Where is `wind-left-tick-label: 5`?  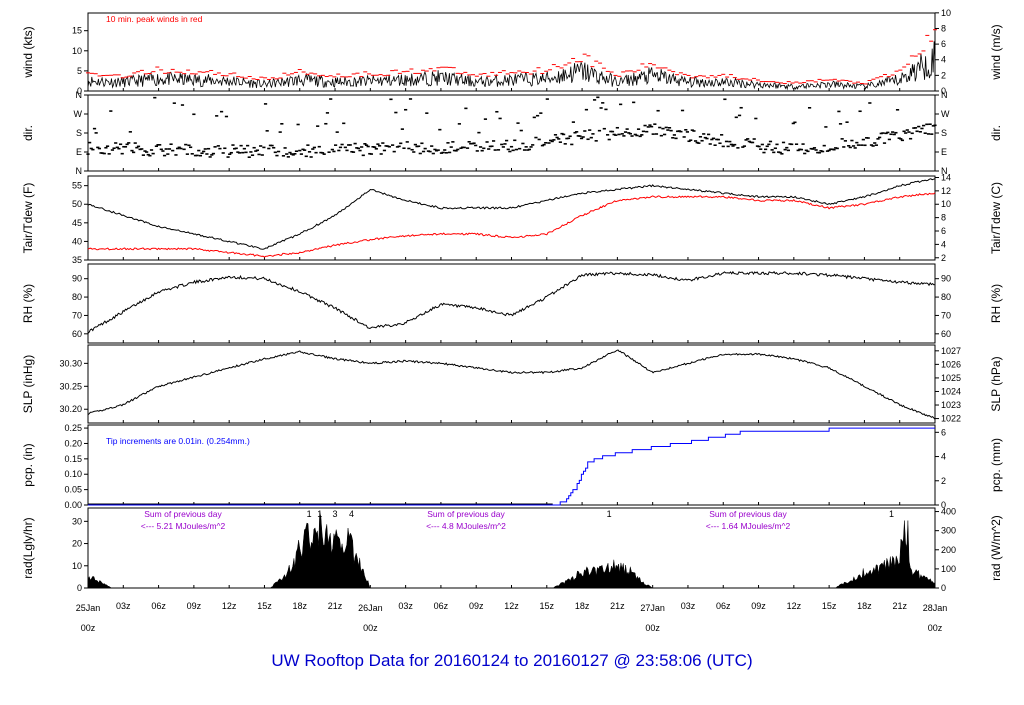 wind-left-tick-label: 5 is located at coordinates (79, 71).